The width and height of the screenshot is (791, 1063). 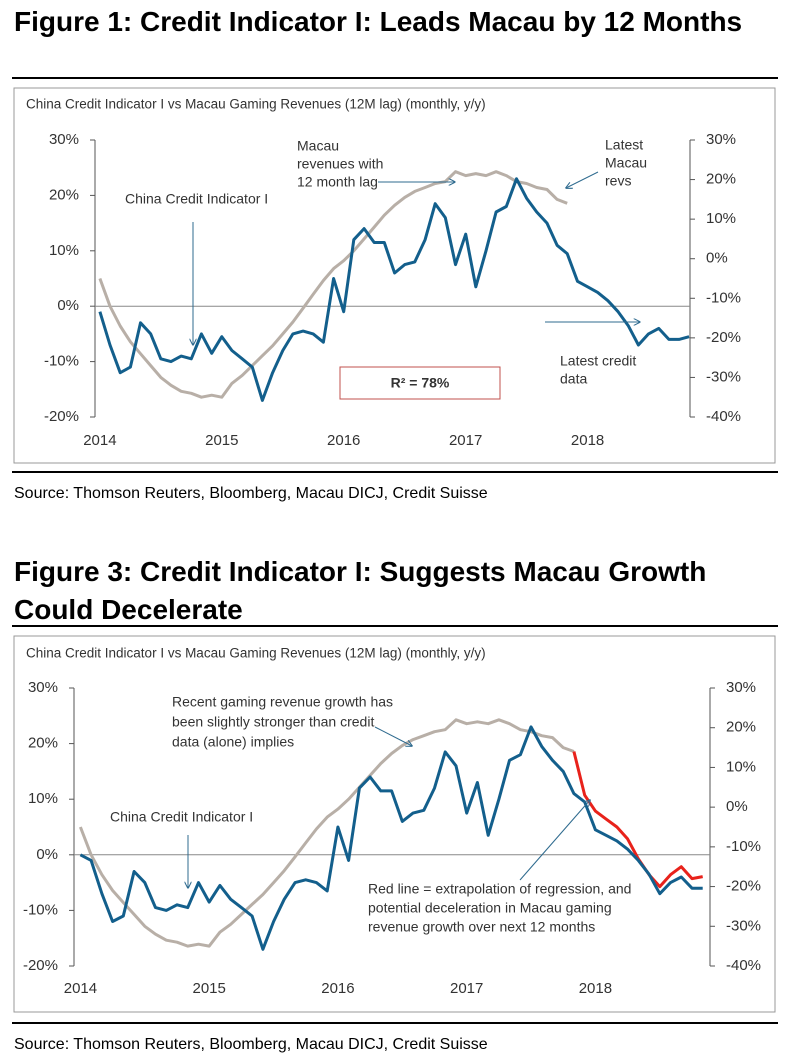 I want to click on annotation: data, so click(x=573, y=379).